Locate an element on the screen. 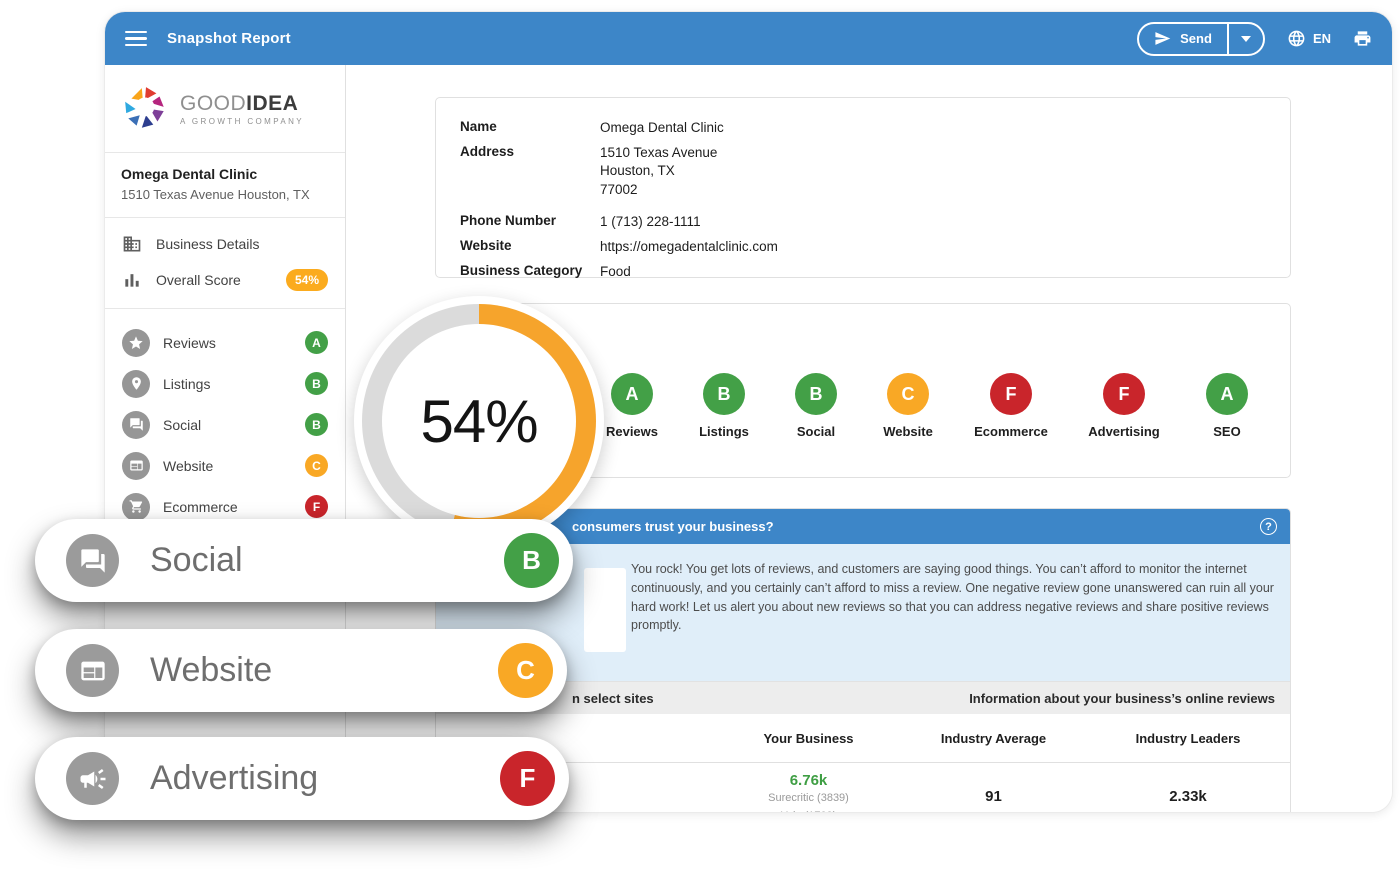 The height and width of the screenshot is (889, 1400). review-source: Yelp (1709) is located at coordinates (808, 810).